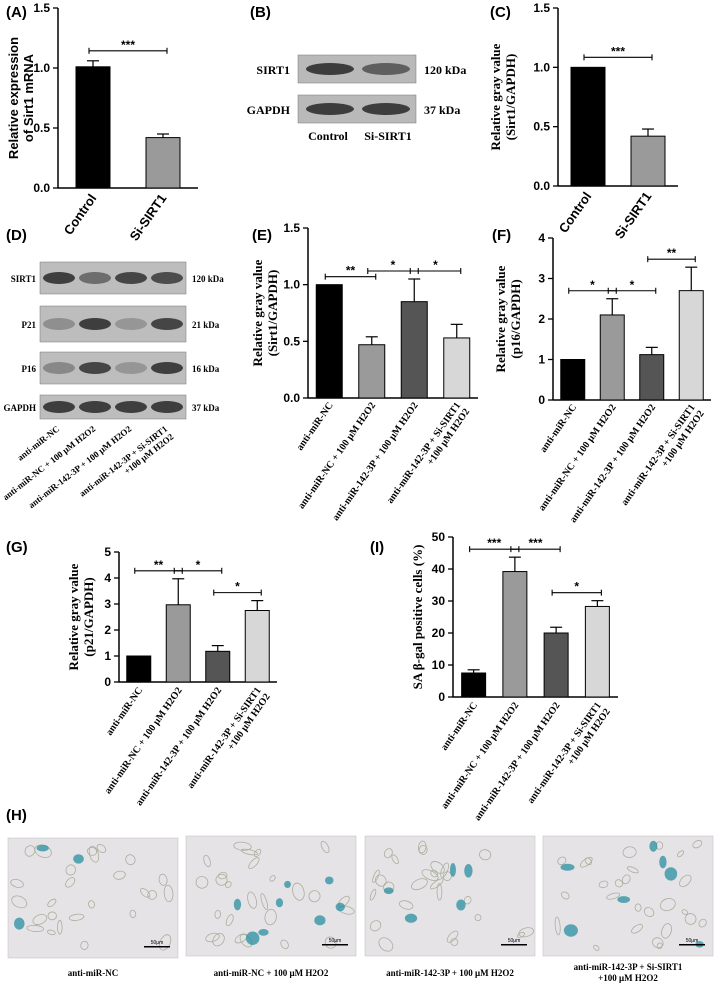 This screenshot has width=720, height=987. I want to click on x-category-label: anti-miR-142-3P + 100 μM H2O2, so click(375, 461).